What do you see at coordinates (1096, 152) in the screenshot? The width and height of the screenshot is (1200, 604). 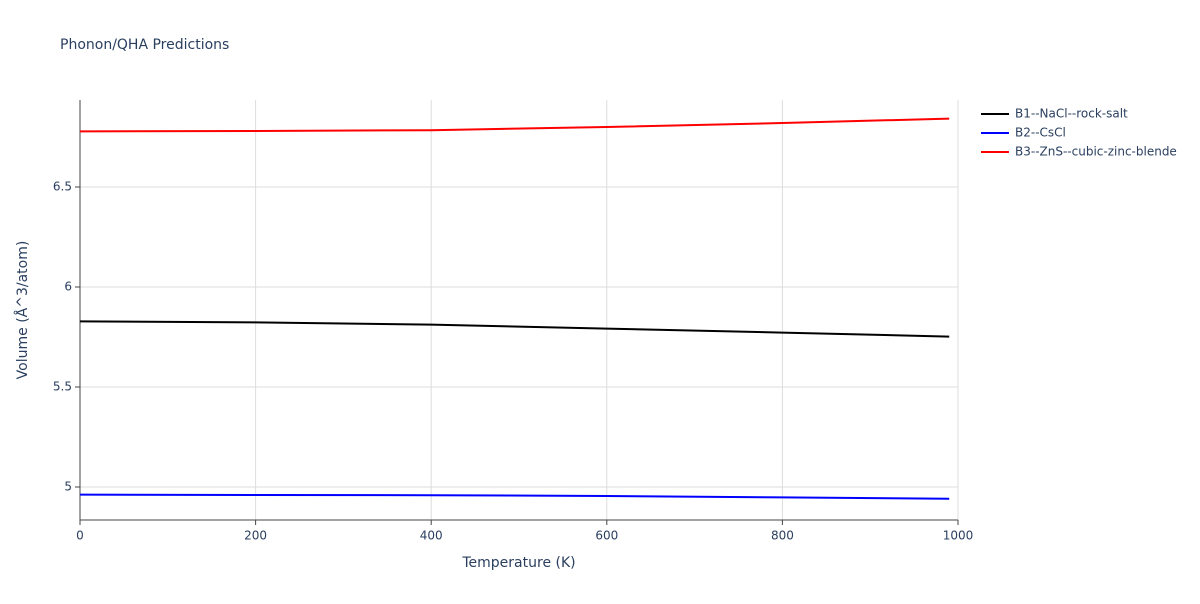 I see `legend-label: B3--ZnS--cubic-zinc-blende` at bounding box center [1096, 152].